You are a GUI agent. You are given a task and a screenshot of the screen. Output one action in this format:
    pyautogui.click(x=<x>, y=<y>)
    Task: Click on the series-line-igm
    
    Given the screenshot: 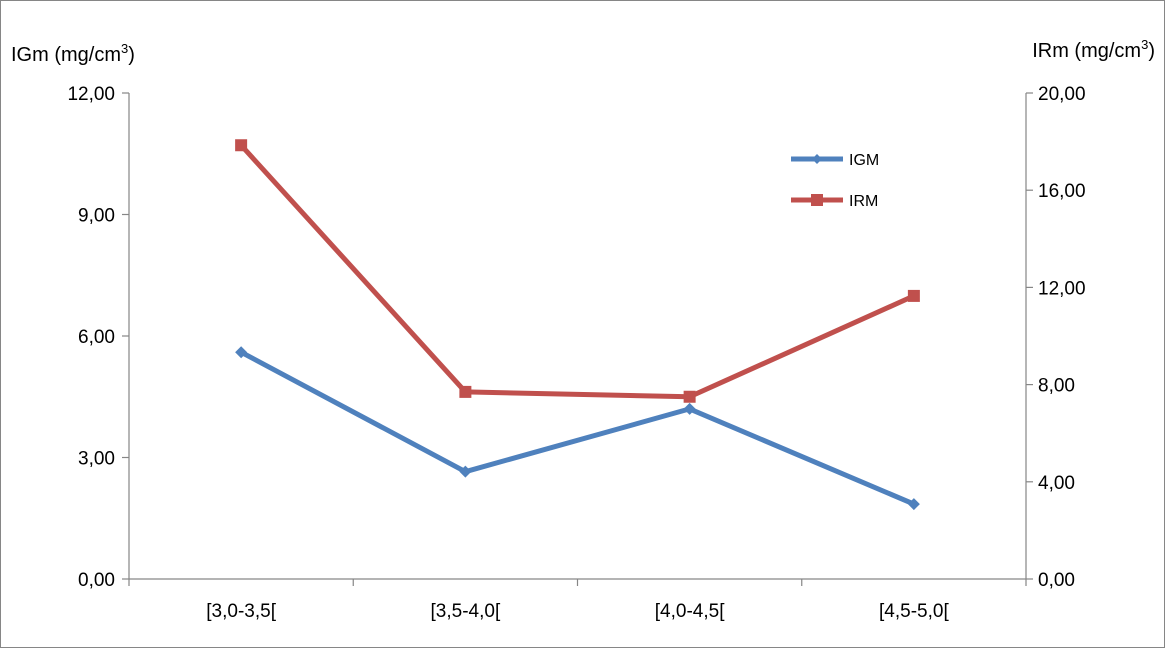 What is the action you would take?
    pyautogui.click(x=577, y=428)
    